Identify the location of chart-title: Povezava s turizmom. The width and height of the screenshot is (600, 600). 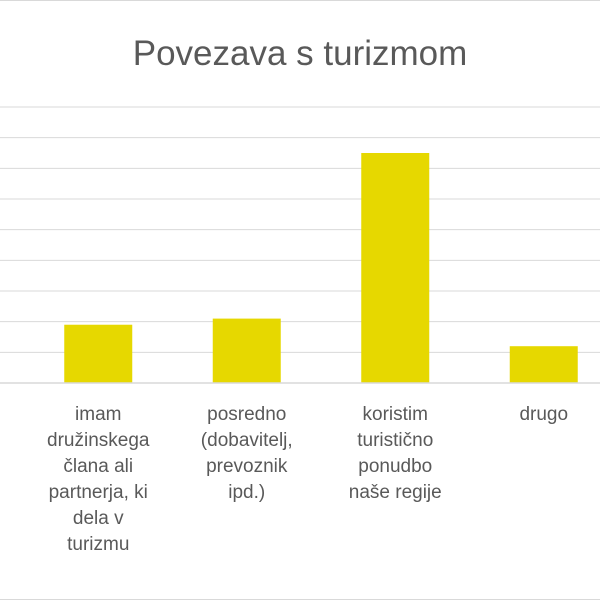
(300, 53).